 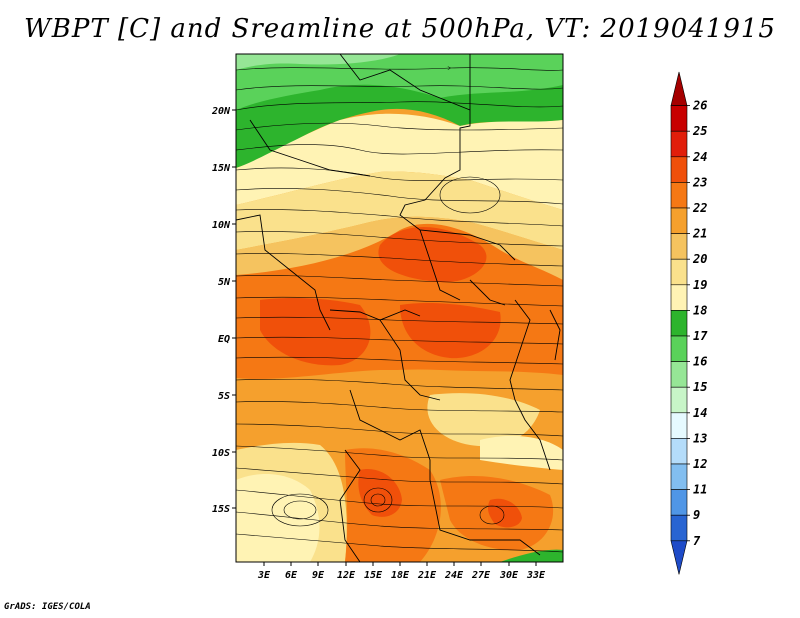 What do you see at coordinates (221, 111) in the screenshot?
I see `lat-label-20n: 20N` at bounding box center [221, 111].